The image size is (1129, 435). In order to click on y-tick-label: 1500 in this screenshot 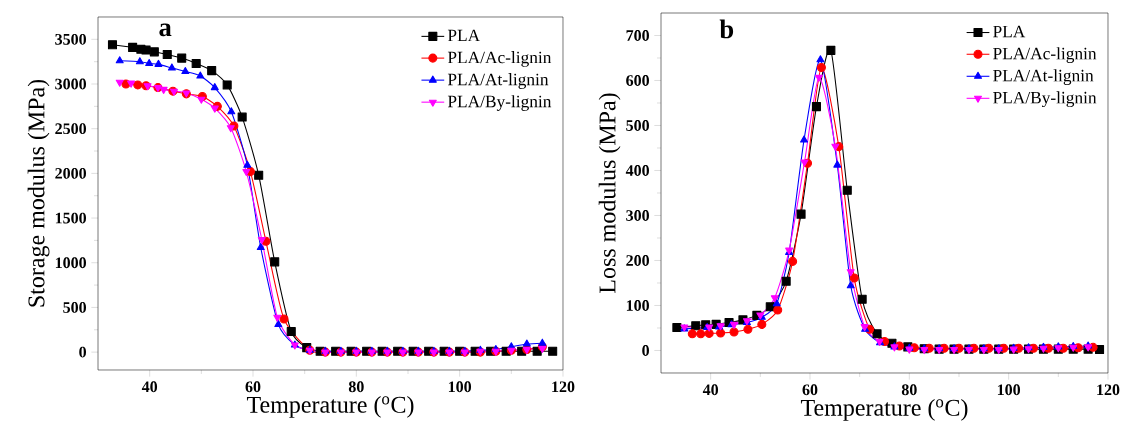, I will do `click(71, 218)`.